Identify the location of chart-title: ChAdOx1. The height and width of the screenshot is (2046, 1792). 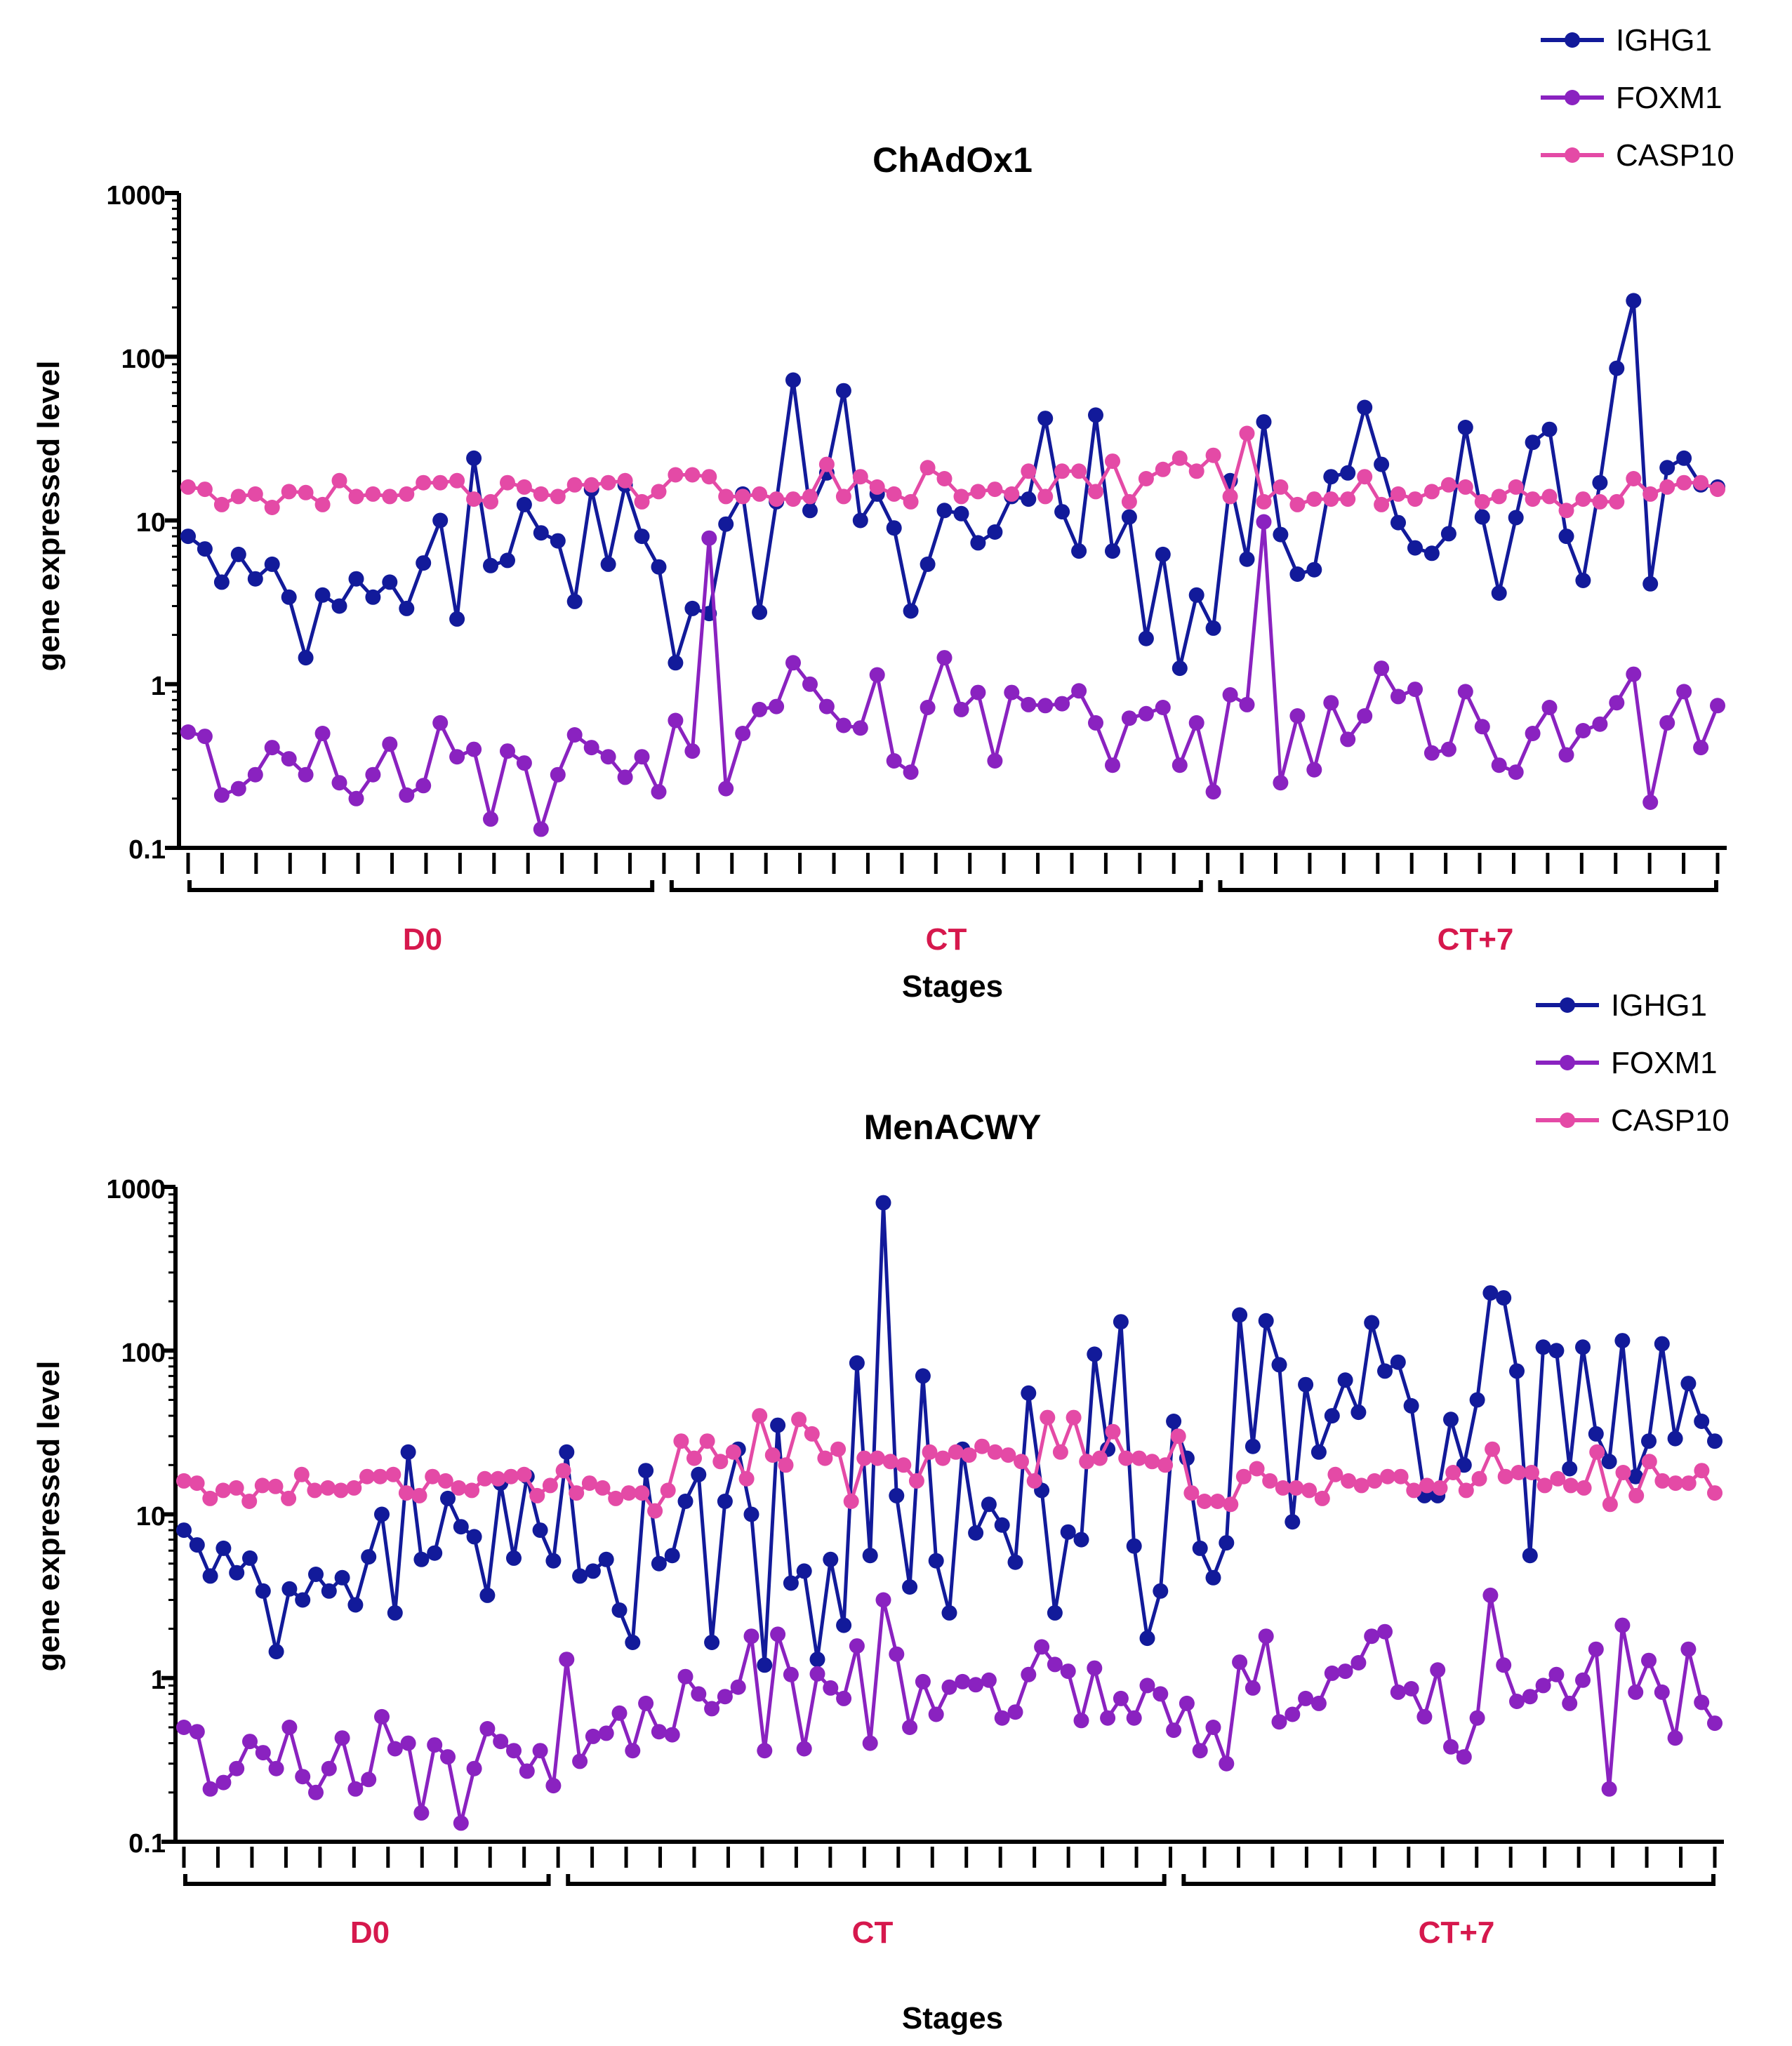
(953, 160).